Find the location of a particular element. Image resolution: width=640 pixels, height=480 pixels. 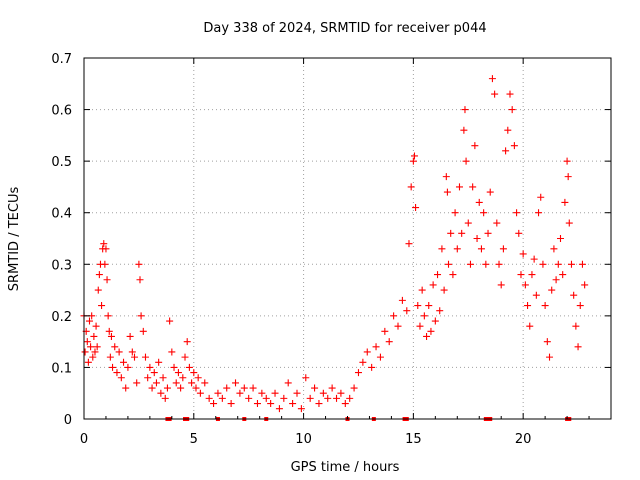

x-tick-label: 20 is located at coordinates (523, 439).